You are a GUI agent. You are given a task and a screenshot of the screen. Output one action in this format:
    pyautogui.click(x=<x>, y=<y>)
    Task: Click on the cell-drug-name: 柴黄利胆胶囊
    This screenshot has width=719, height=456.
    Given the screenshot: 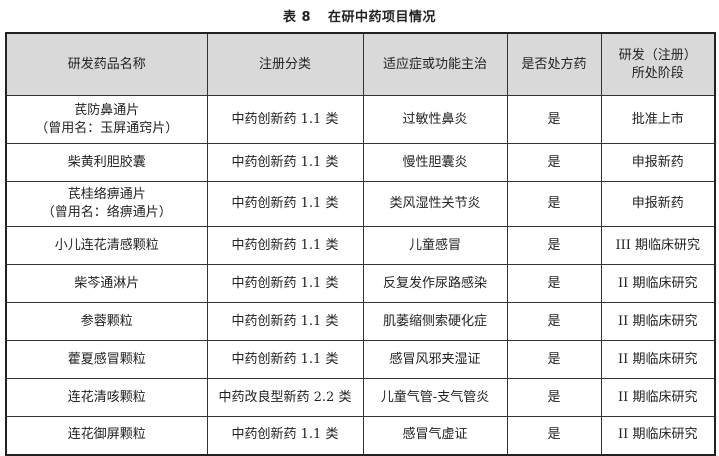 What is the action you would take?
    pyautogui.click(x=106, y=162)
    